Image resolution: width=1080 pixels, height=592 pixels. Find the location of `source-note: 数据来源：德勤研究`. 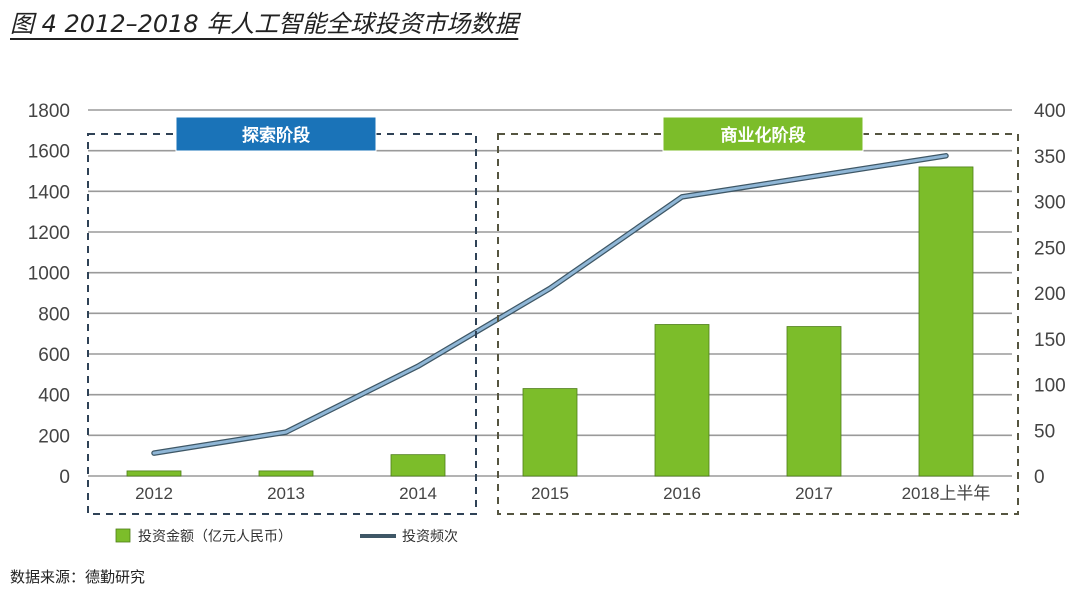

source-note: 数据来源：德勤研究 is located at coordinates (78, 577).